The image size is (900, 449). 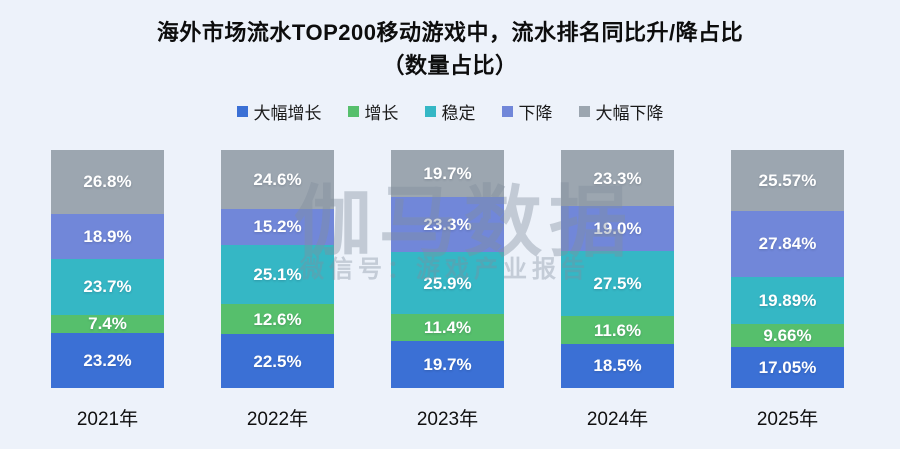 I want to click on bar-segment-label: 27.84%, so click(x=787, y=244).